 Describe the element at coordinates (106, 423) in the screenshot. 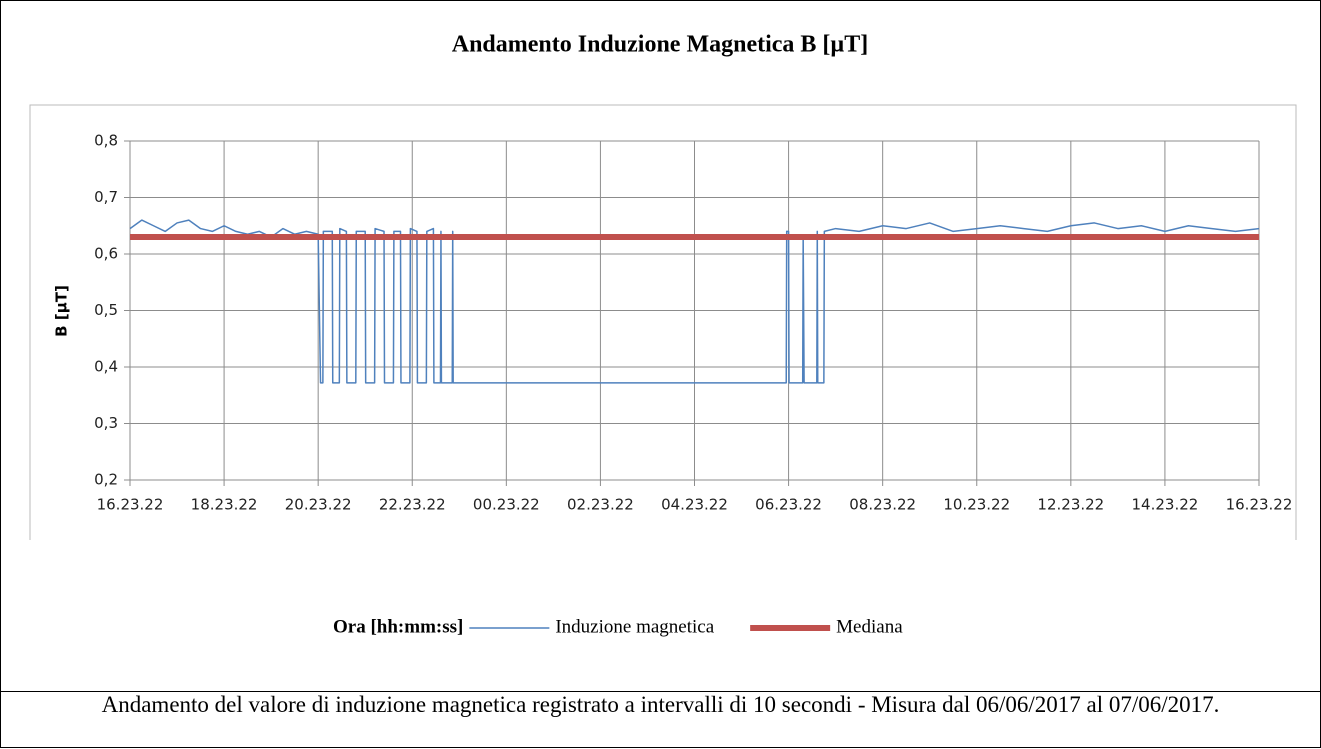

I see `y-tick-label: 0,3` at that location.